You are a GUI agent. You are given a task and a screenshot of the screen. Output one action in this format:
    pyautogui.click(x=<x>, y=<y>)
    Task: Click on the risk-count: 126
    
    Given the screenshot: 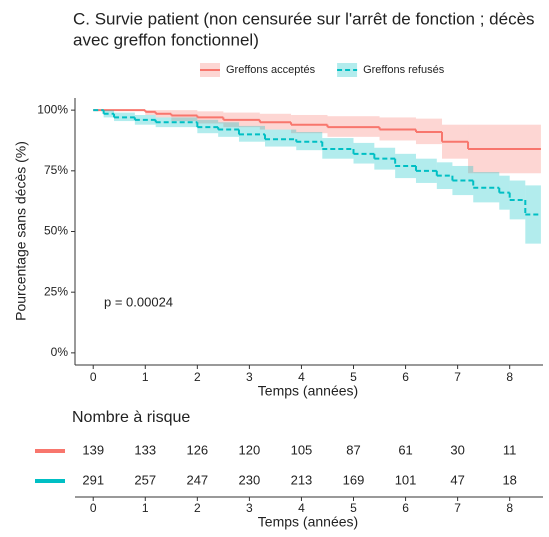 What is the action you would take?
    pyautogui.click(x=197, y=449)
    